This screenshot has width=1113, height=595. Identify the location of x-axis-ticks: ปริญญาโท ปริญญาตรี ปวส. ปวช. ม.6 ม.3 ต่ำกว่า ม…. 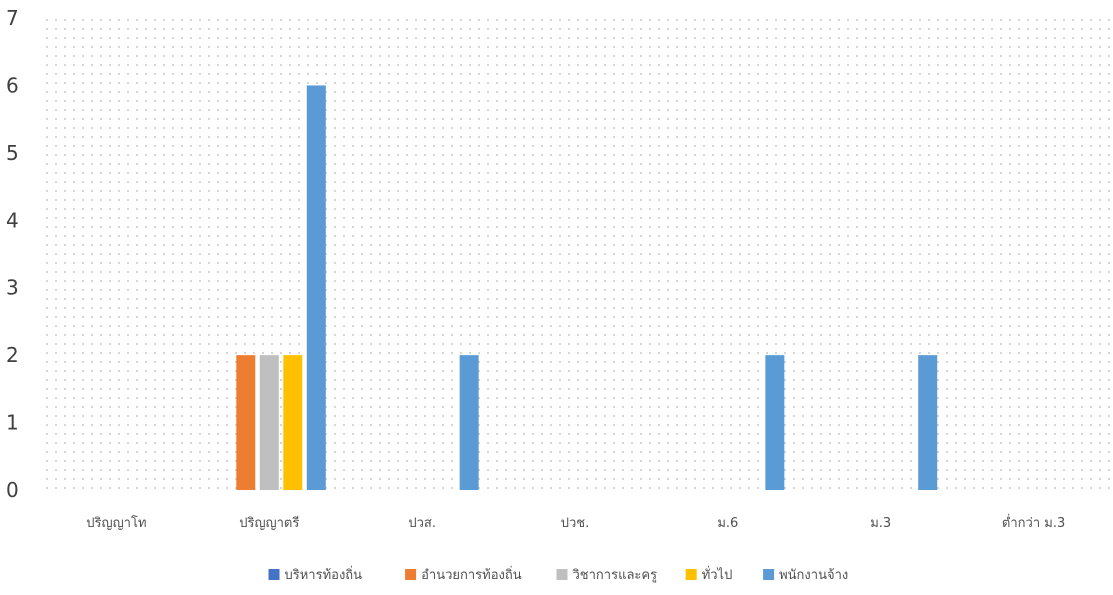
(575, 522).